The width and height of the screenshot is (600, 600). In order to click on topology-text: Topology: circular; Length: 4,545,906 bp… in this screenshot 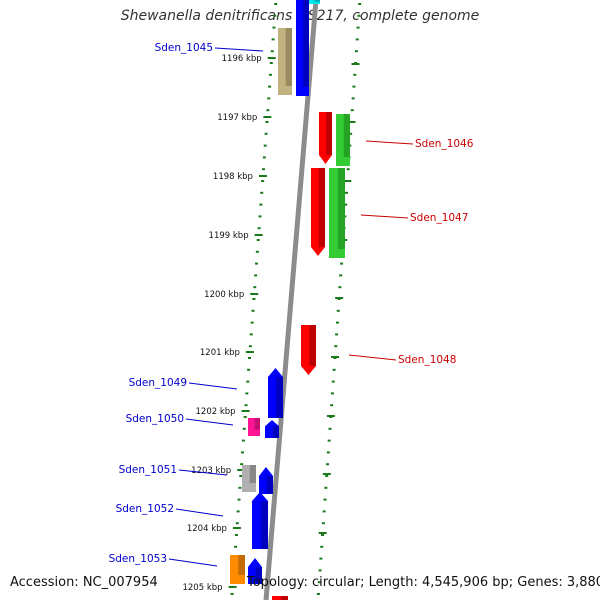, I will do `click(423, 582)`.